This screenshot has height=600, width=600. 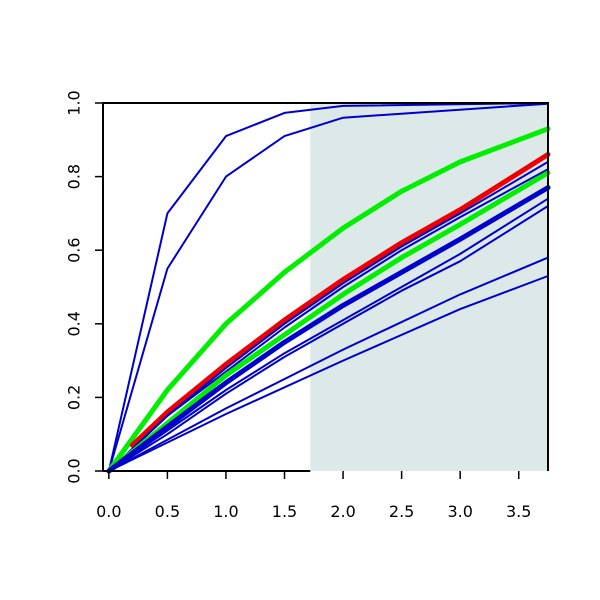 I want to click on x-tick-label-0: 0.0, so click(x=108, y=511).